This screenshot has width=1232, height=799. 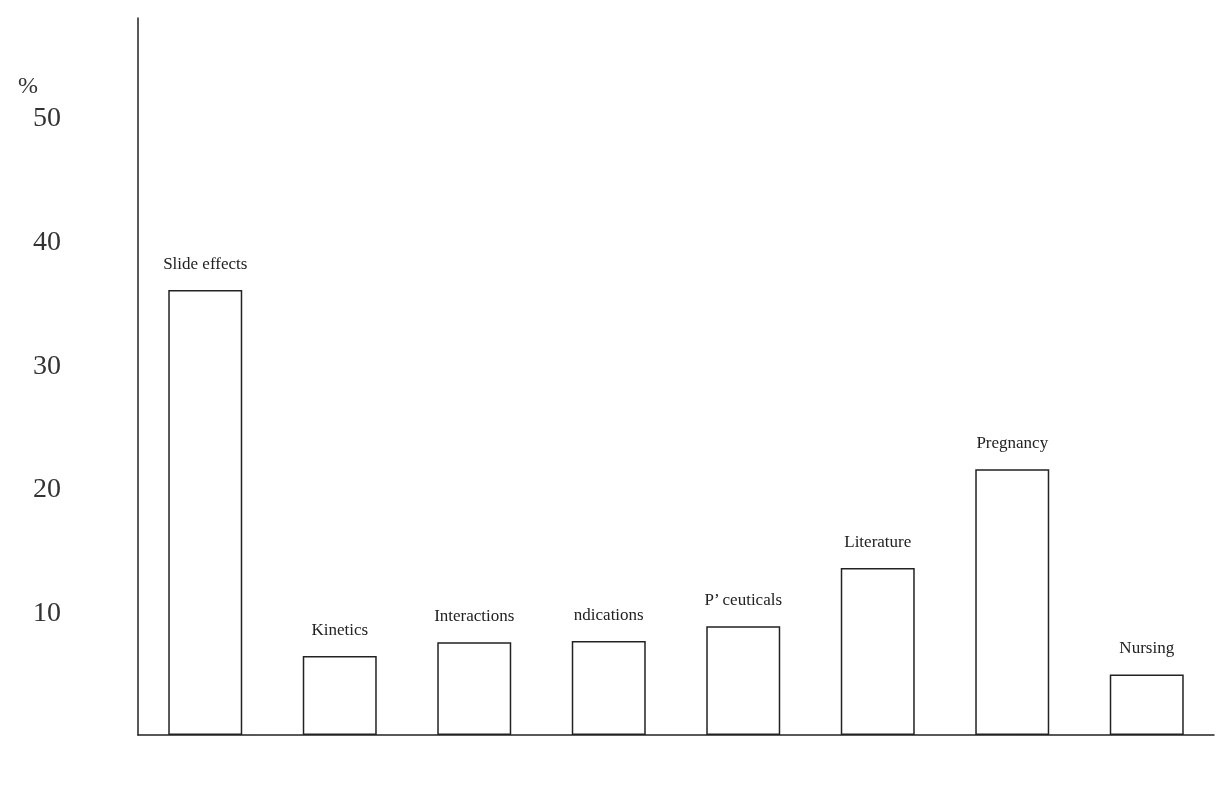 I want to click on y-axis-title: %, so click(x=28, y=85).